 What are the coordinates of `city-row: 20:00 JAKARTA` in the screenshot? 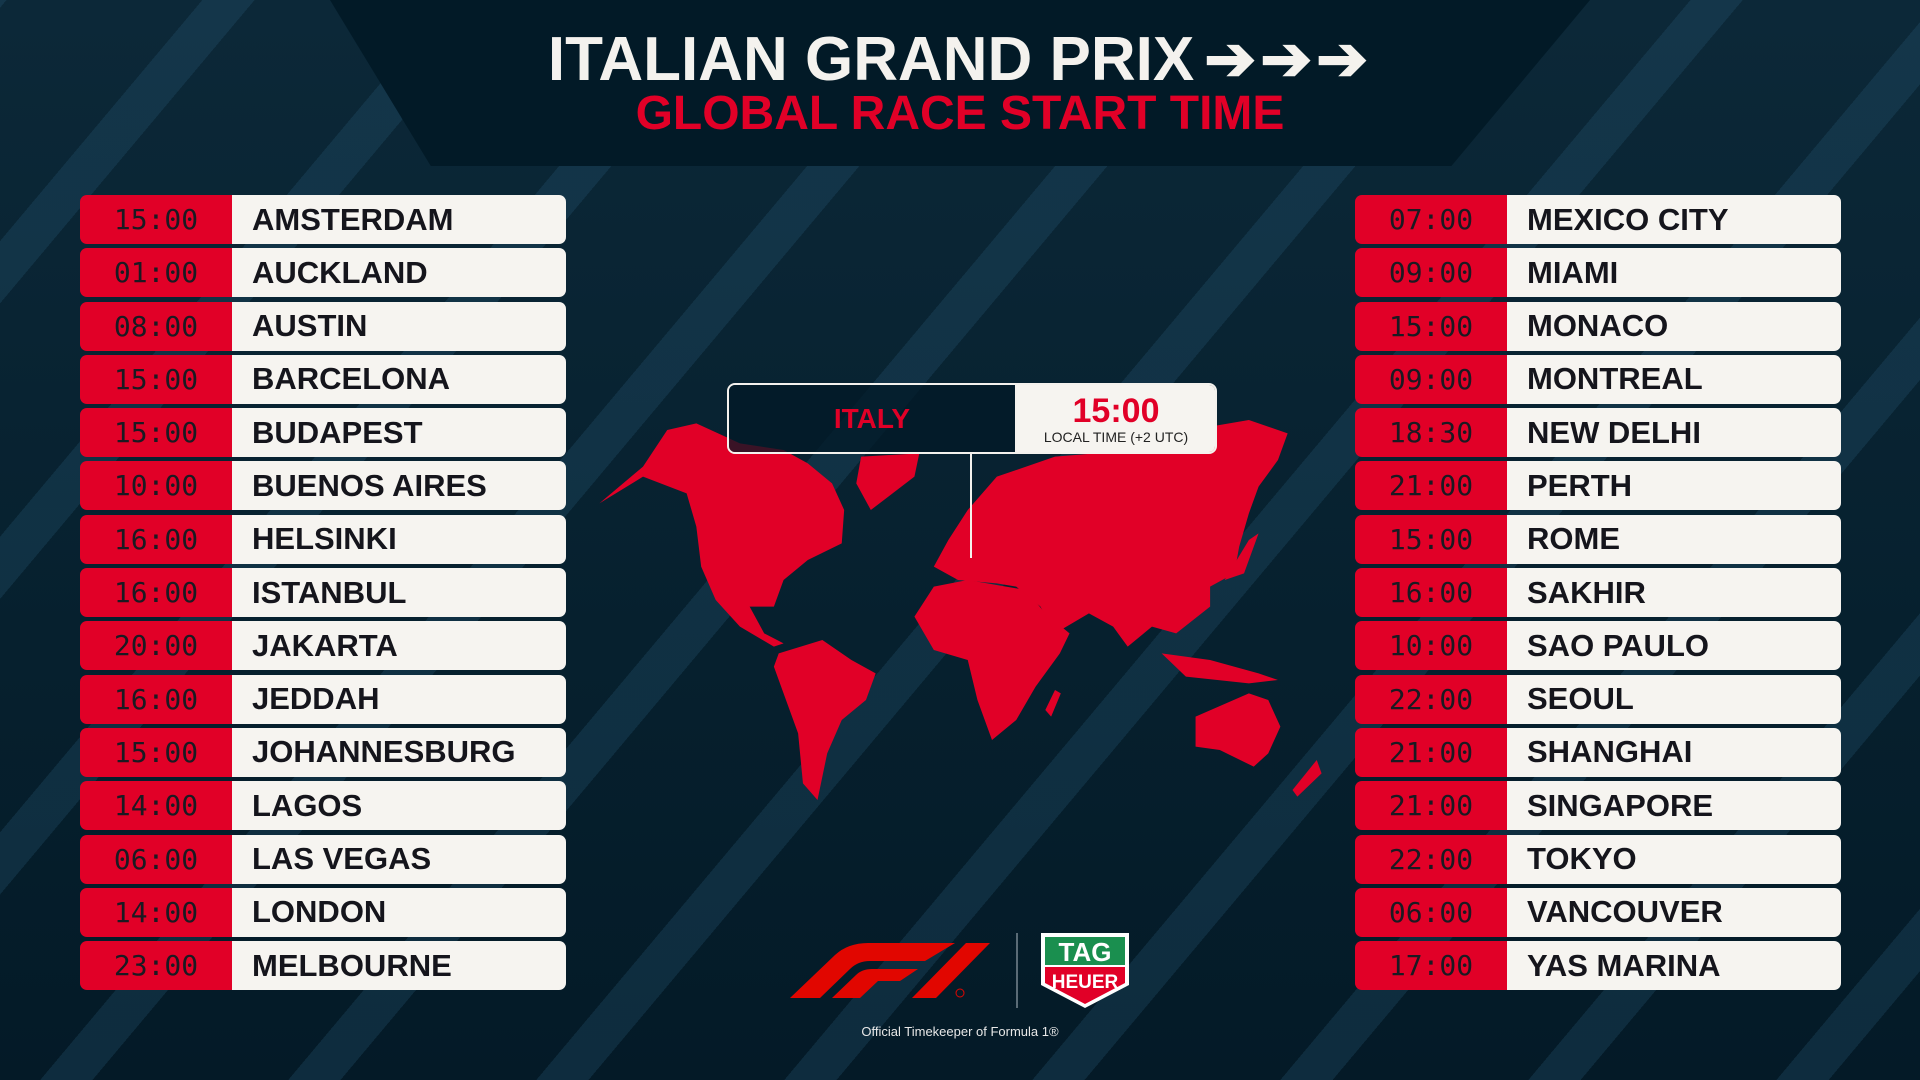 It's located at (323, 646).